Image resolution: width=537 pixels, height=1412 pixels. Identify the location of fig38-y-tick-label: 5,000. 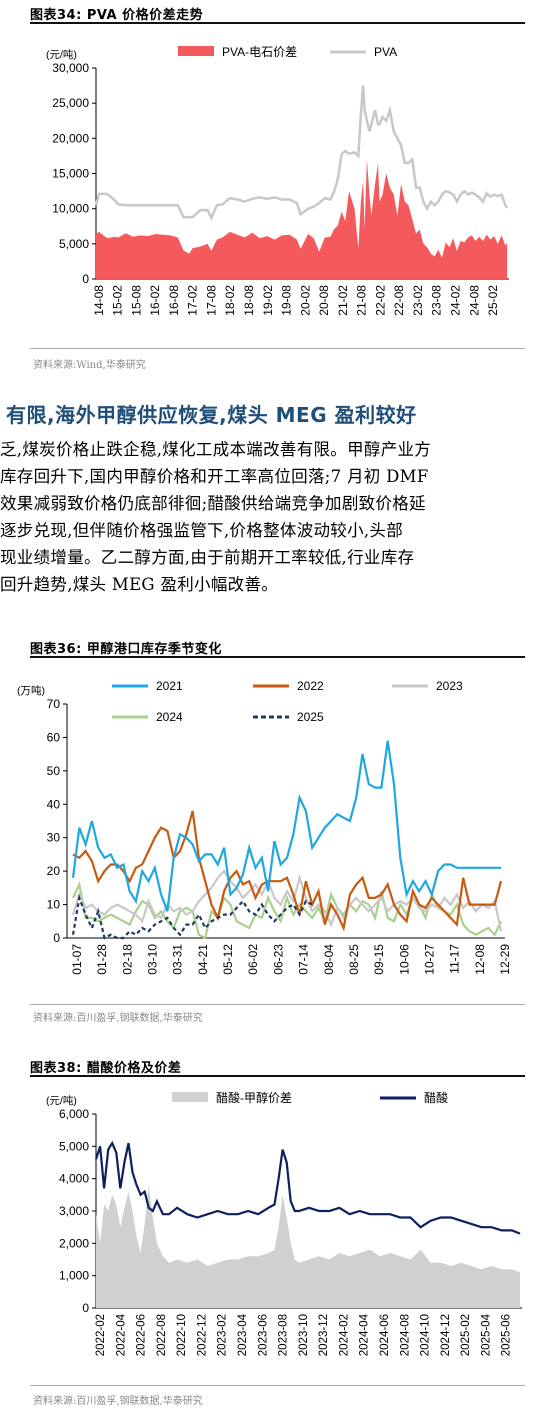
(74, 1146).